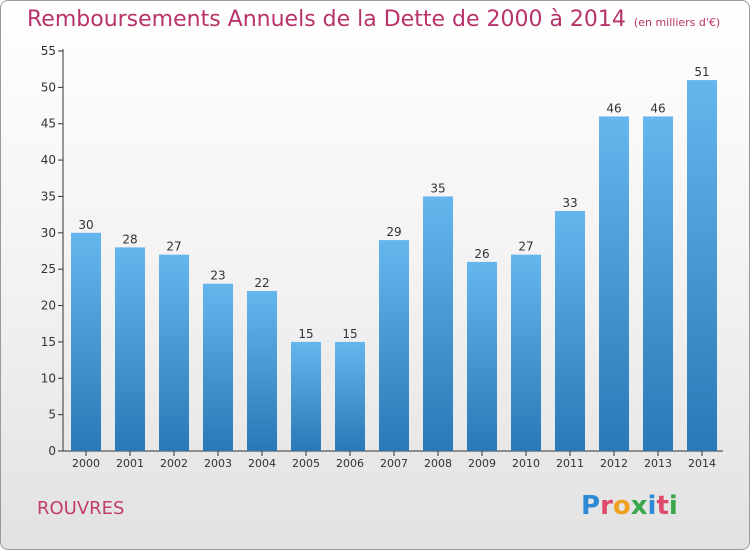 This screenshot has width=750, height=550. I want to click on bar-value-label: 29, so click(393, 232).